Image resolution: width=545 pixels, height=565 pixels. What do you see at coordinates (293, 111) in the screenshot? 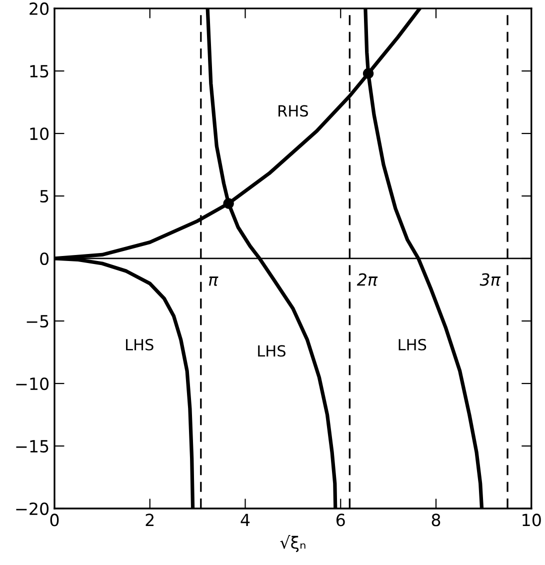
I see `series-label: RHS` at bounding box center [293, 111].